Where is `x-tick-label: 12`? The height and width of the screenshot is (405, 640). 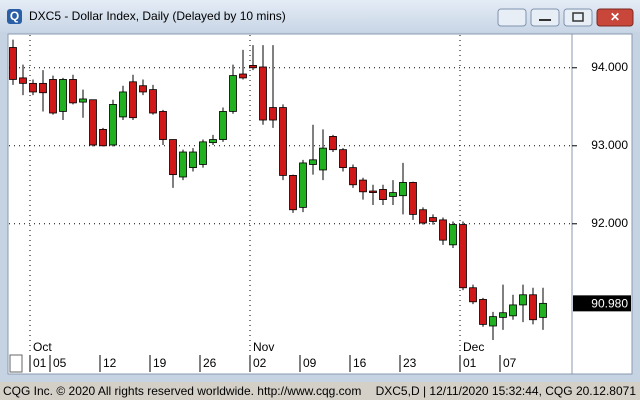 x-tick-label: 12 is located at coordinates (110, 363).